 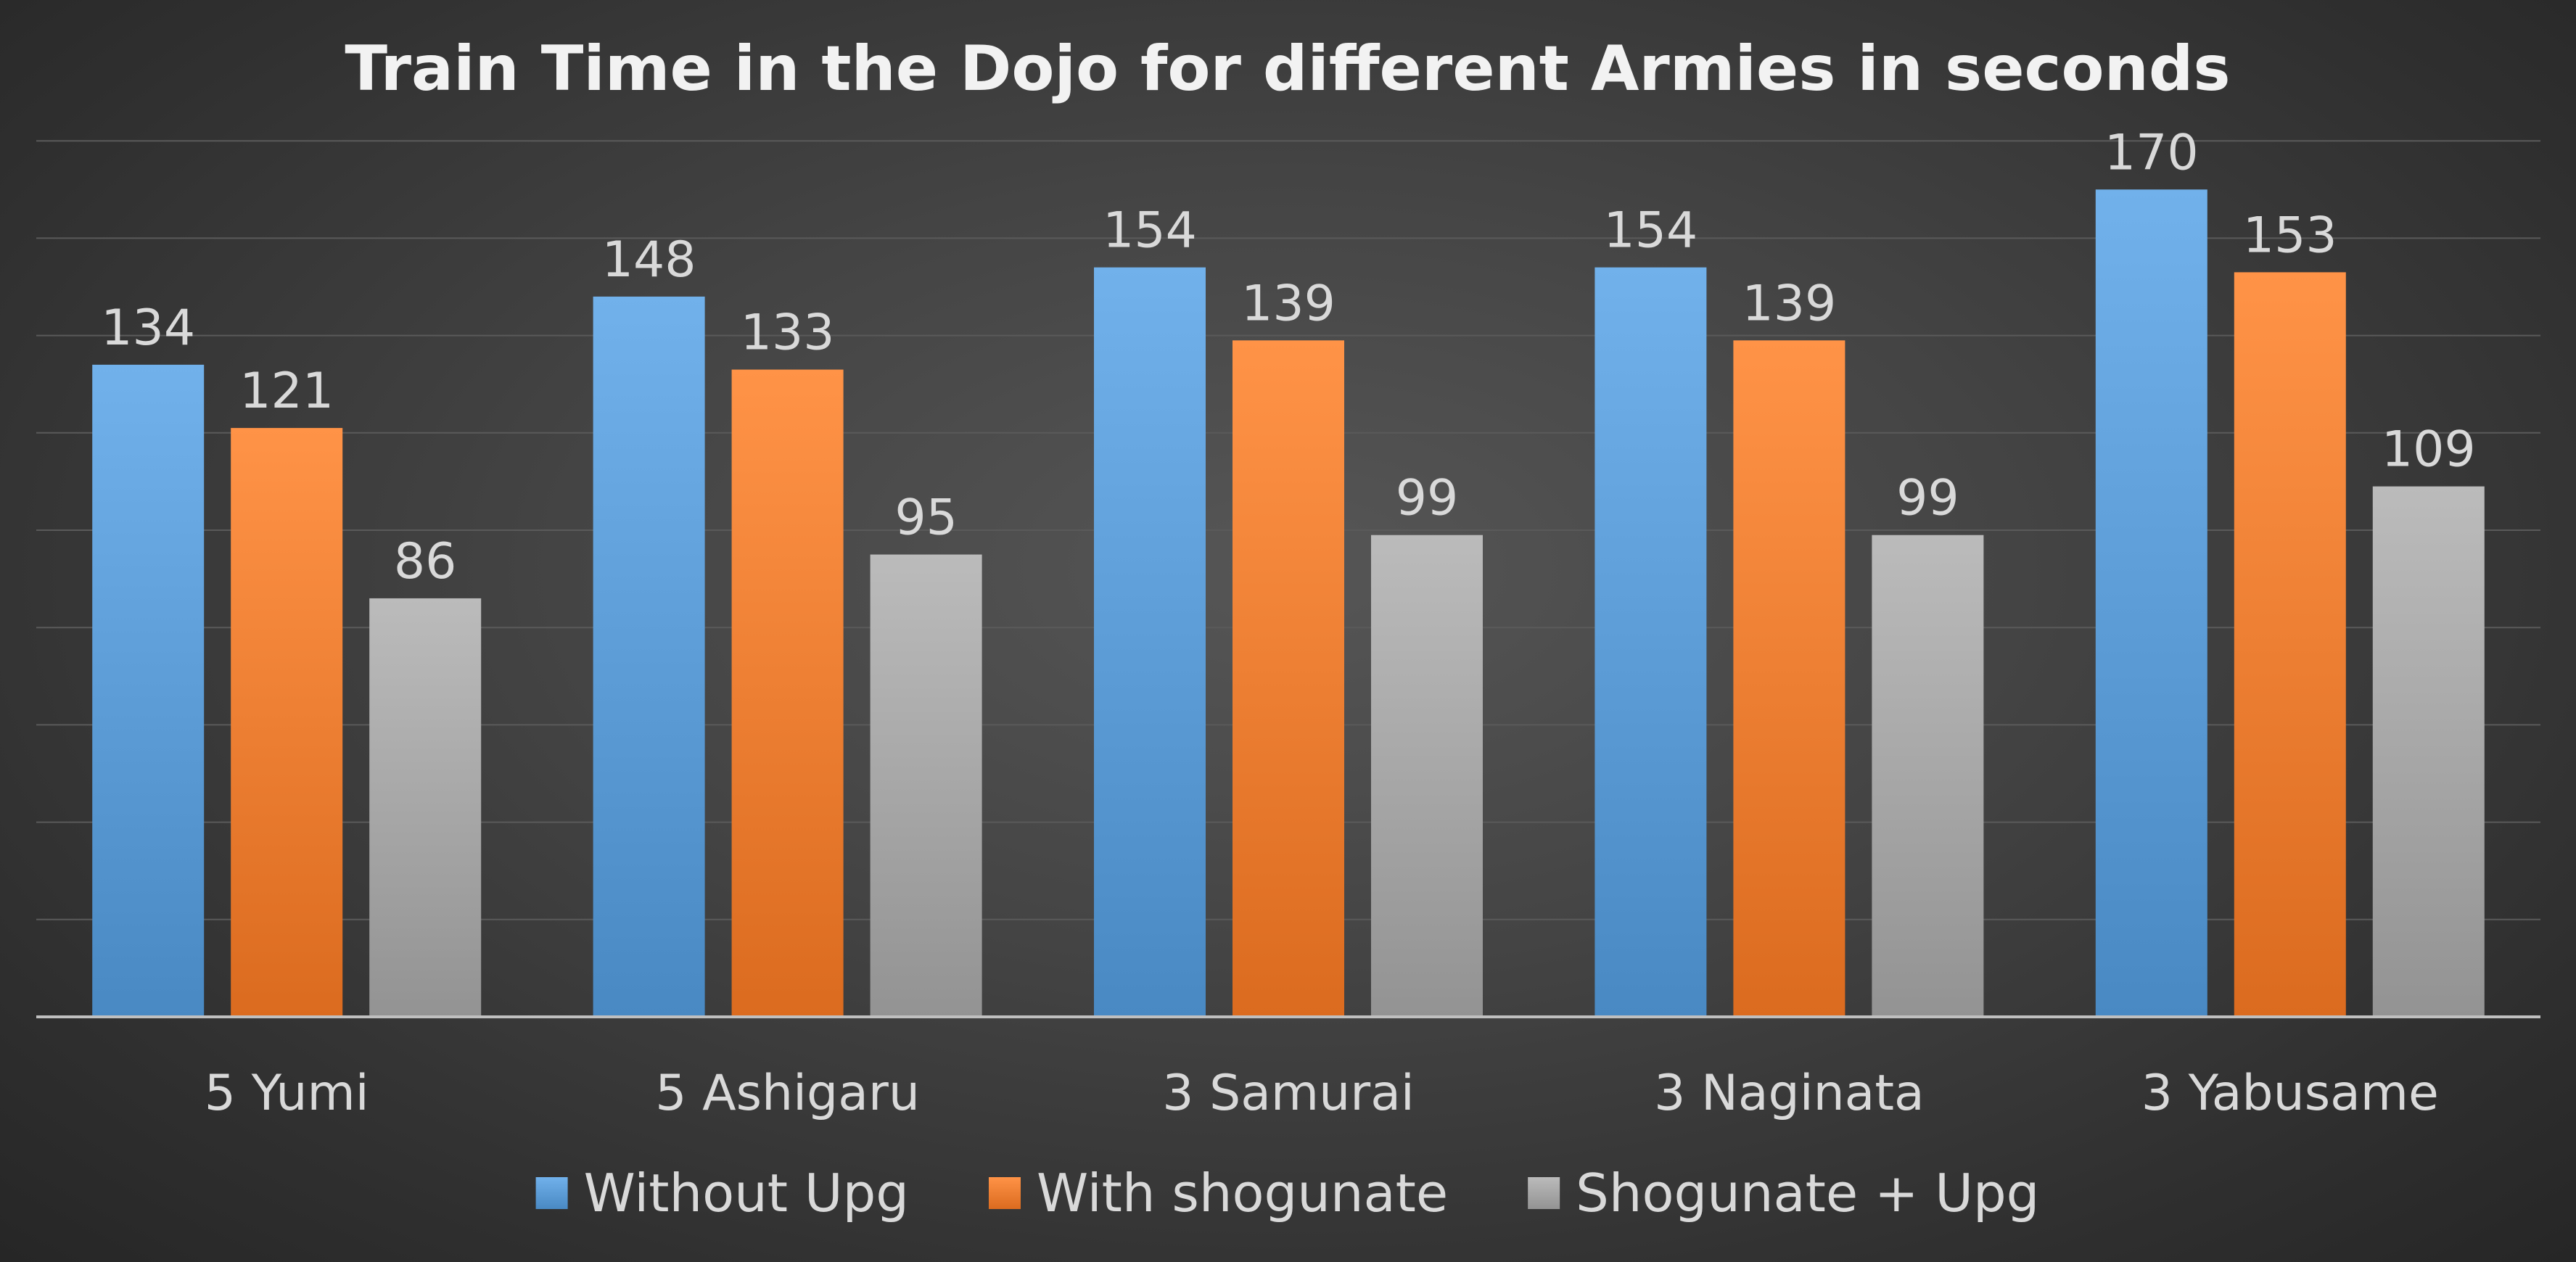 What do you see at coordinates (1288, 1093) in the screenshot?
I see `category-label: 3 Samurai` at bounding box center [1288, 1093].